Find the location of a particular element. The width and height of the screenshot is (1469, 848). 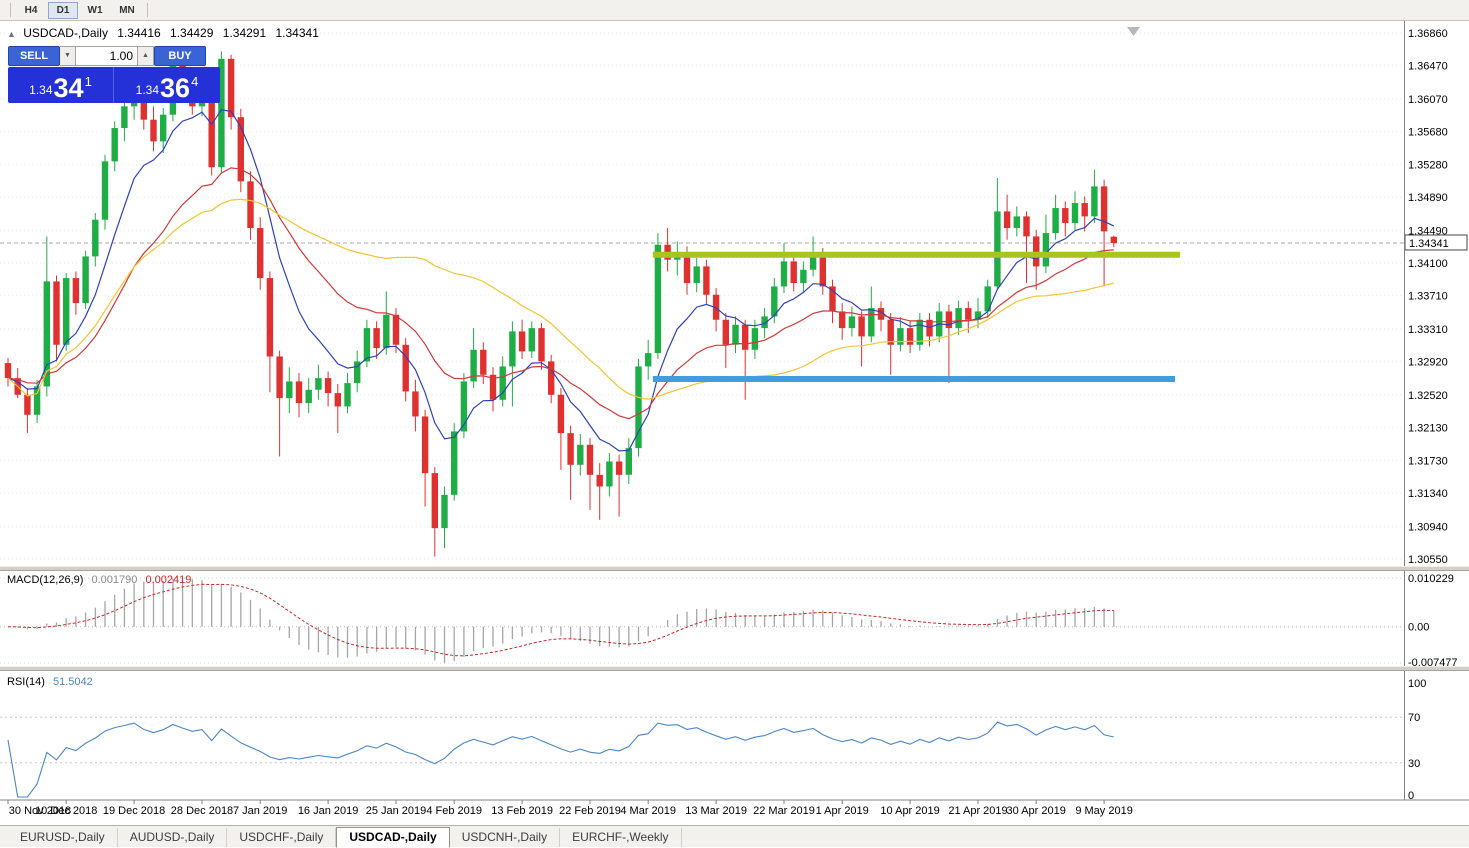

price-axis-label: 1.36070 is located at coordinates (1428, 100).